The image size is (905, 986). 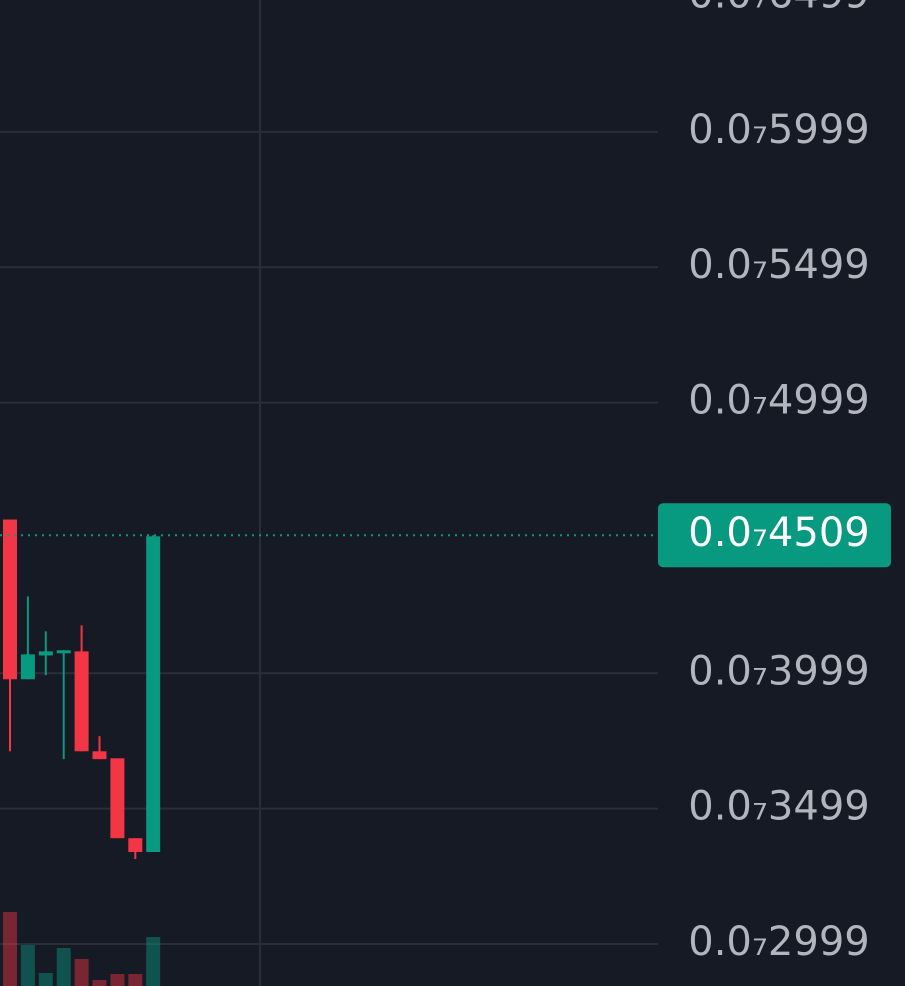 I want to click on y-tick-label: 0.0₇5999, so click(x=778, y=130).